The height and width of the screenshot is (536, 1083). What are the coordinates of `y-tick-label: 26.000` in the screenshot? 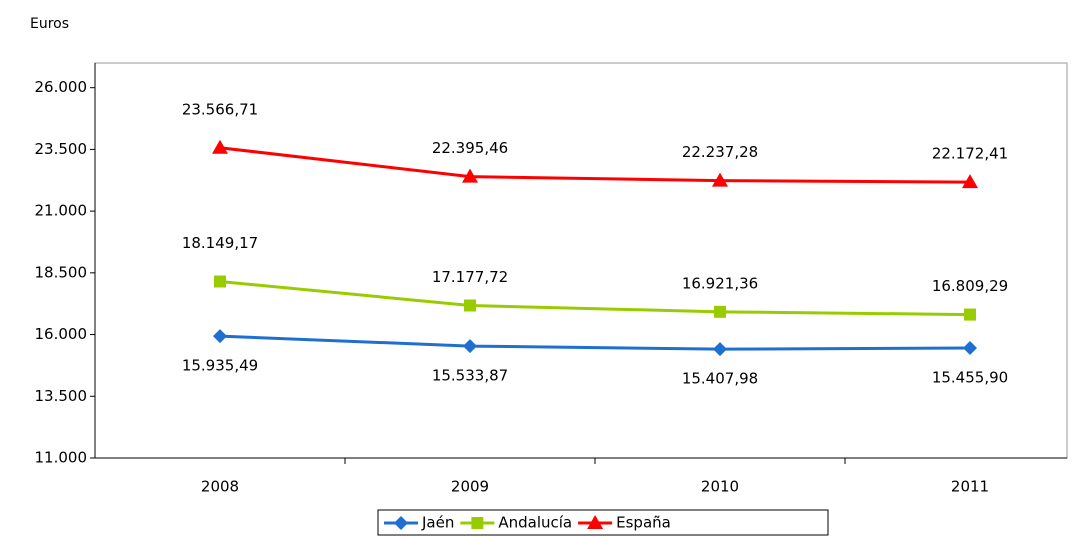 It's located at (61, 87).